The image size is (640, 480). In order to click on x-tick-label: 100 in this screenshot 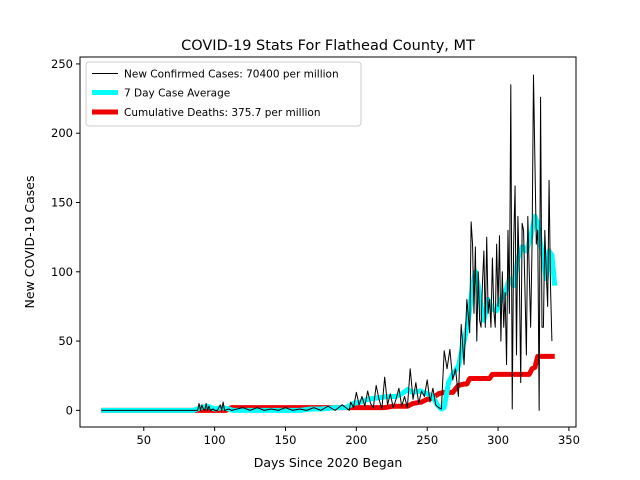, I will do `click(215, 440)`.